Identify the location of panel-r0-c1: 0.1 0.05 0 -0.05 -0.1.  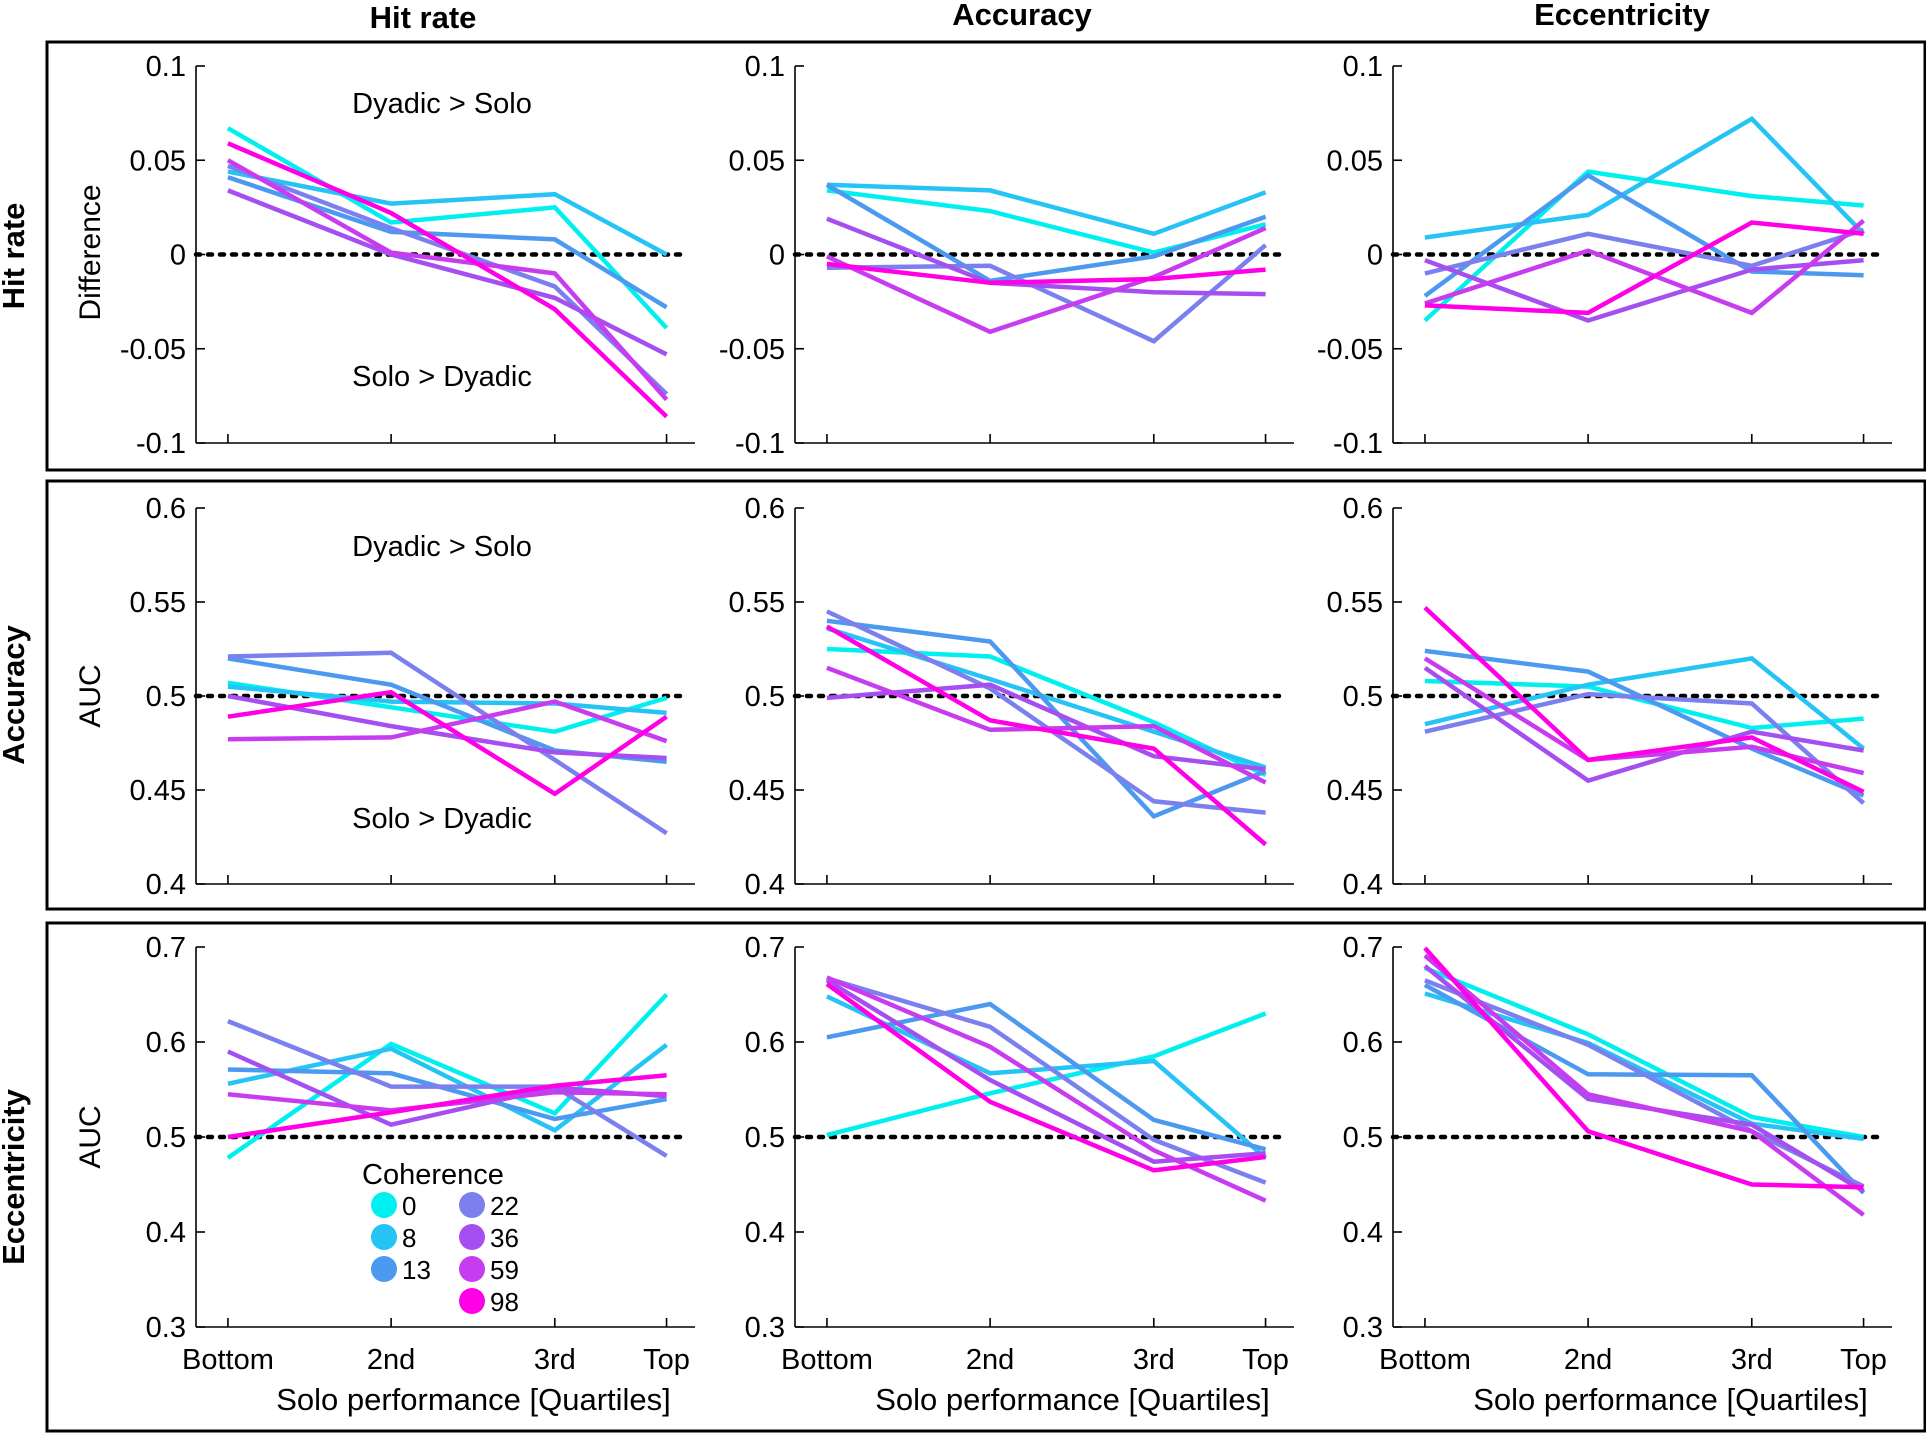
(1006, 255).